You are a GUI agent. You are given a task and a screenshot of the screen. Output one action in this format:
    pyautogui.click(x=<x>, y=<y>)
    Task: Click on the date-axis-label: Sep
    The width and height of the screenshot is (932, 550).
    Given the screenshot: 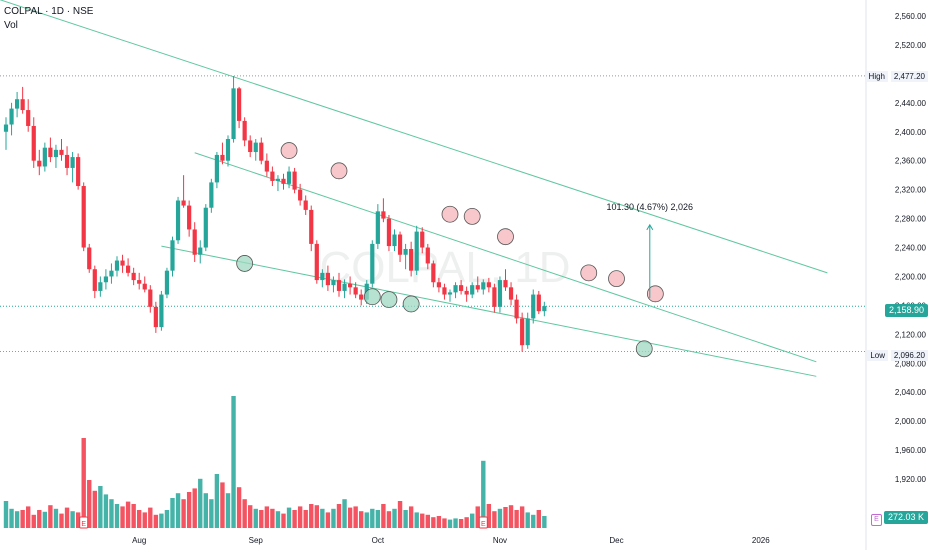 What is the action you would take?
    pyautogui.click(x=256, y=540)
    